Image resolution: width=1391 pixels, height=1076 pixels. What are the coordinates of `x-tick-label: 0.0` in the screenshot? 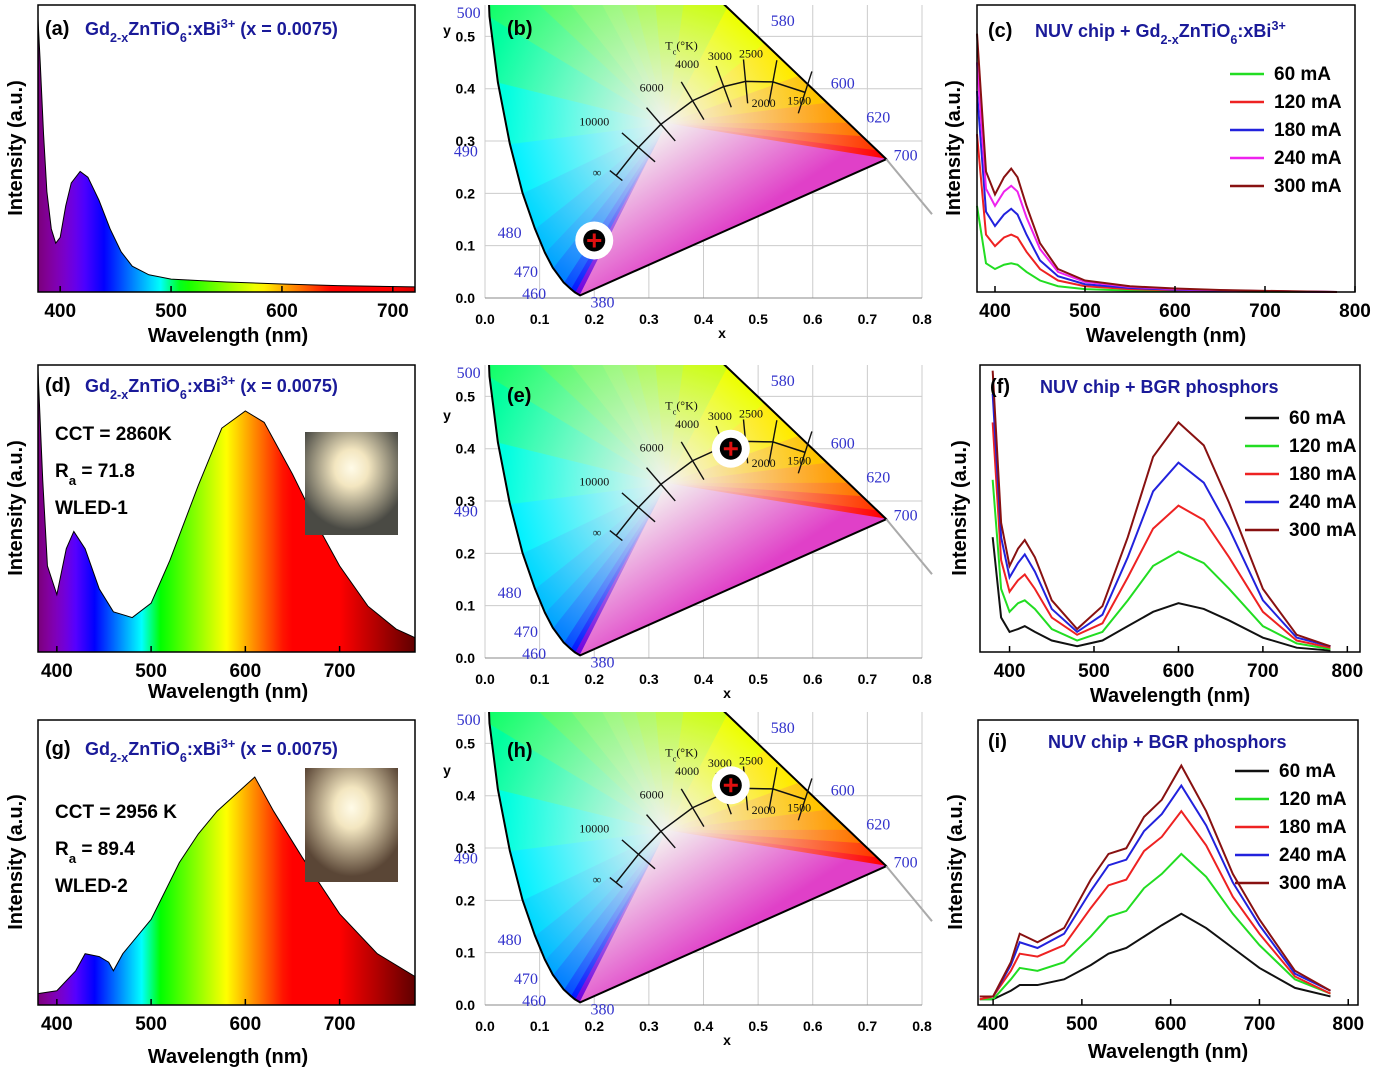 It's located at (485, 679).